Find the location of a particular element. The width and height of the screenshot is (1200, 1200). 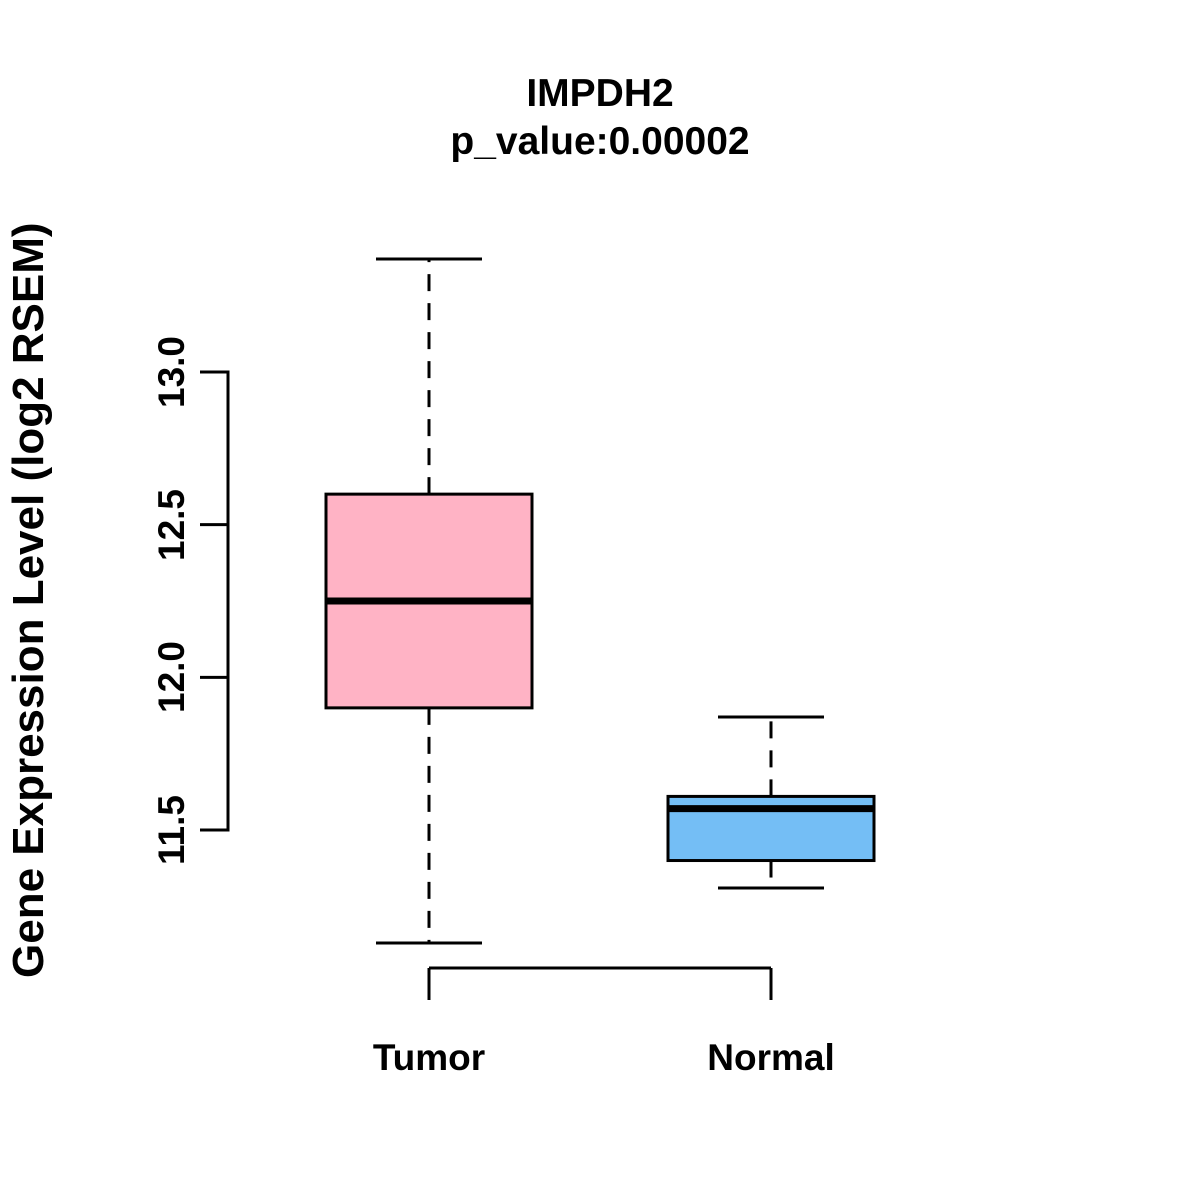

y-tick-label: 11.5 is located at coordinates (171, 830).